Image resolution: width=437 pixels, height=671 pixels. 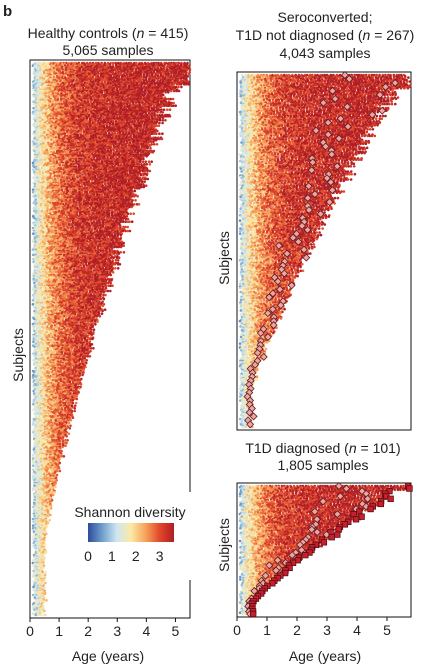 What do you see at coordinates (224, 545) in the screenshot?
I see `panel3-ylabel: Subjects` at bounding box center [224, 545].